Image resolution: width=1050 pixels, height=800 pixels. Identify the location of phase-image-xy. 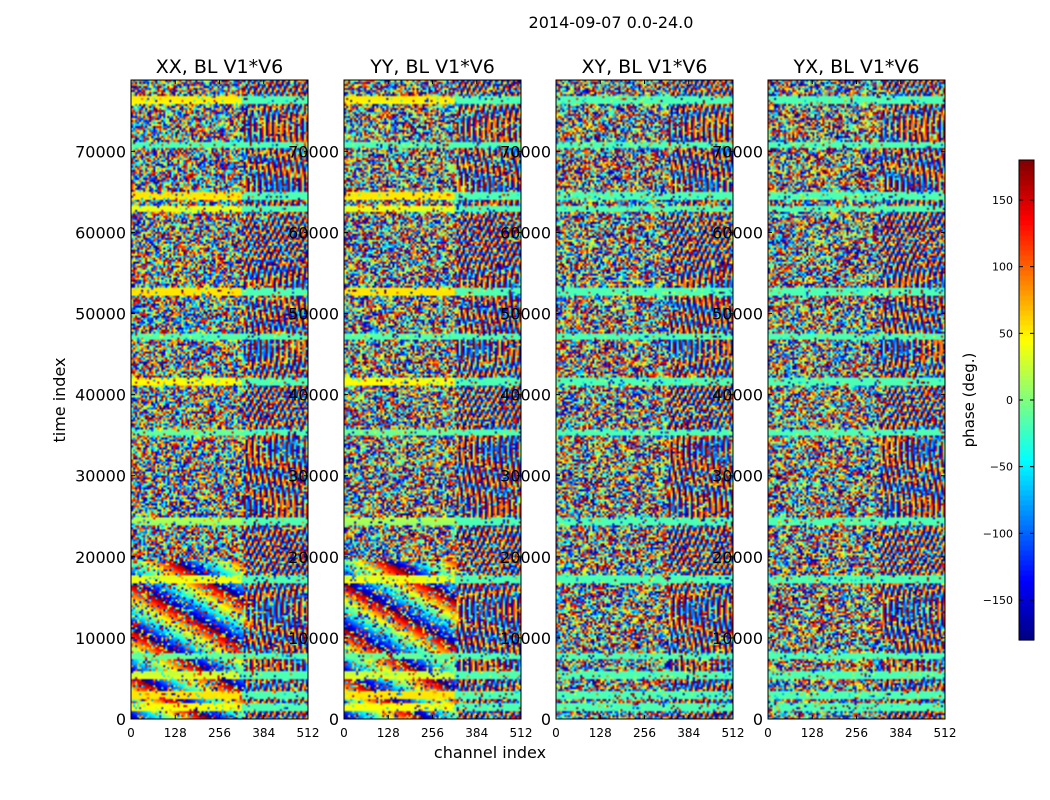
(644, 399).